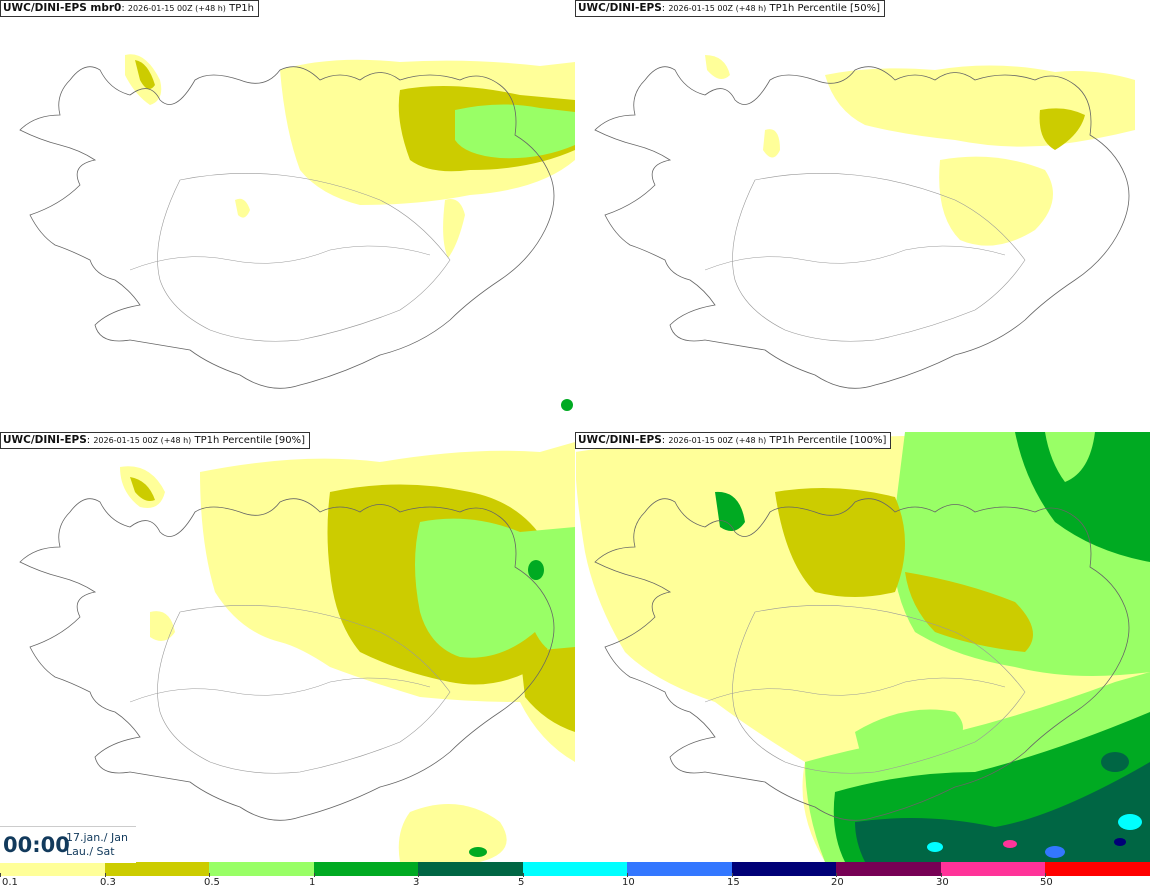 The height and width of the screenshot is (891, 1150). What do you see at coordinates (837, 882) in the screenshot?
I see `colorbar-tick-label: 20` at bounding box center [837, 882].